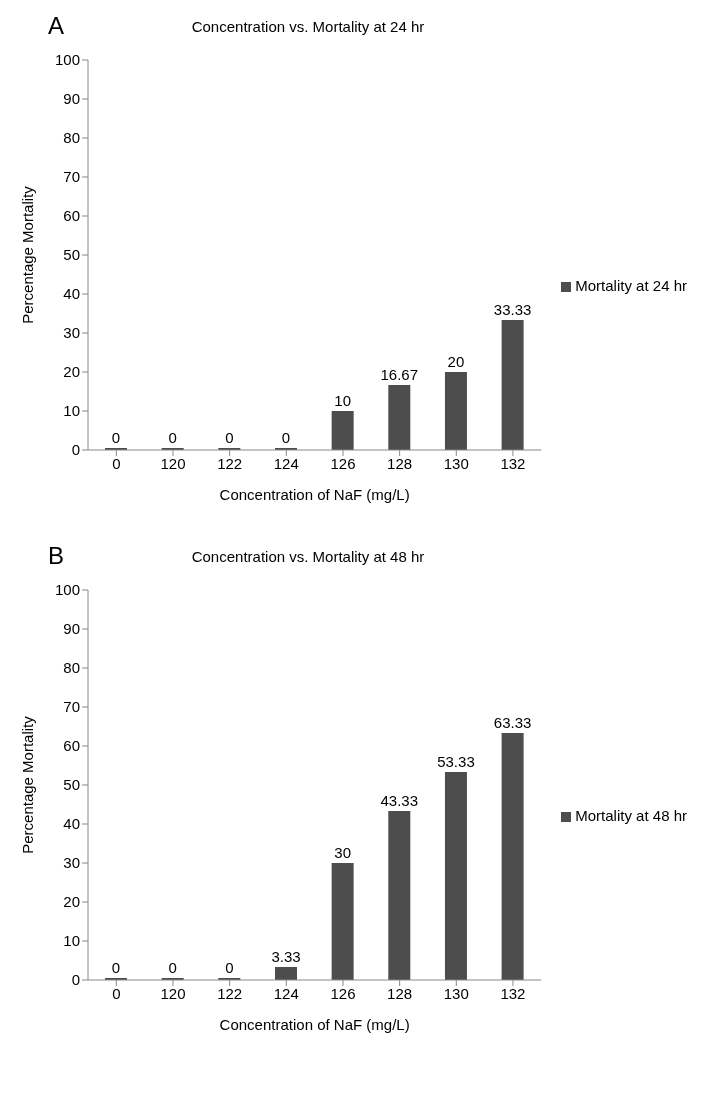  Describe the element at coordinates (512, 310) in the screenshot. I see `data-label: 33.33` at that location.